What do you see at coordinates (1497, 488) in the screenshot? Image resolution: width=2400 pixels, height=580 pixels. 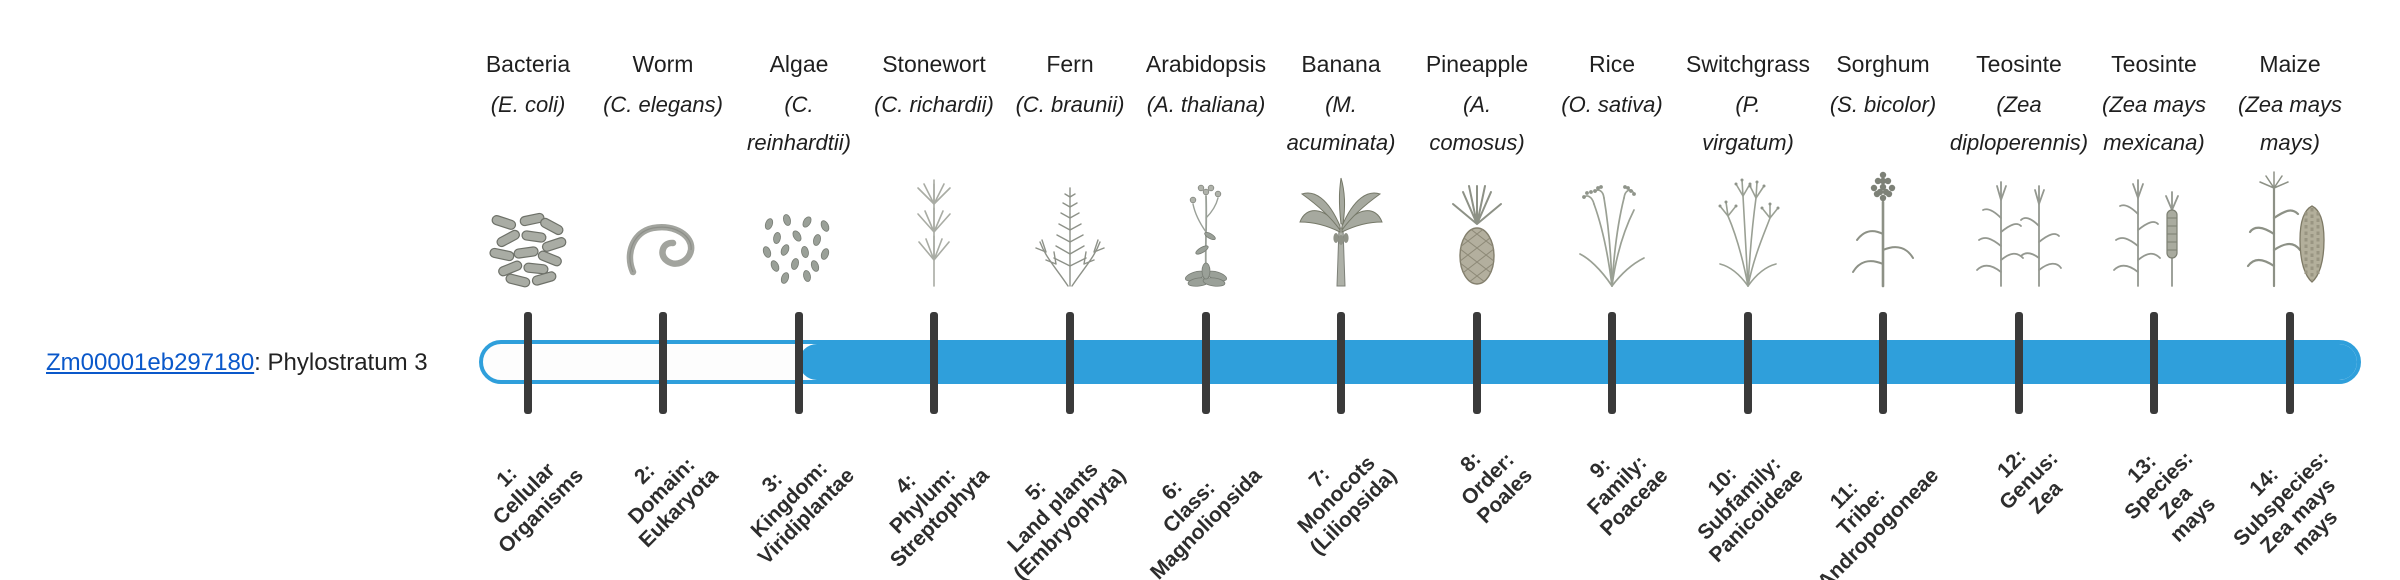 I see `stratum-label: 8: Order: Poales` at bounding box center [1497, 488].